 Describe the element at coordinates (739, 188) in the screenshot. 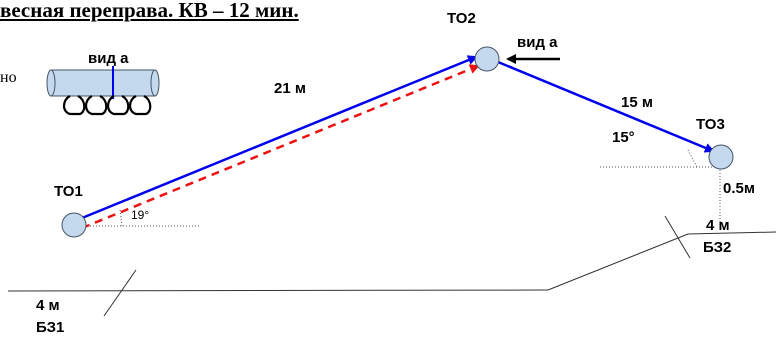

I see `label-height-to3: 0.5м` at that location.